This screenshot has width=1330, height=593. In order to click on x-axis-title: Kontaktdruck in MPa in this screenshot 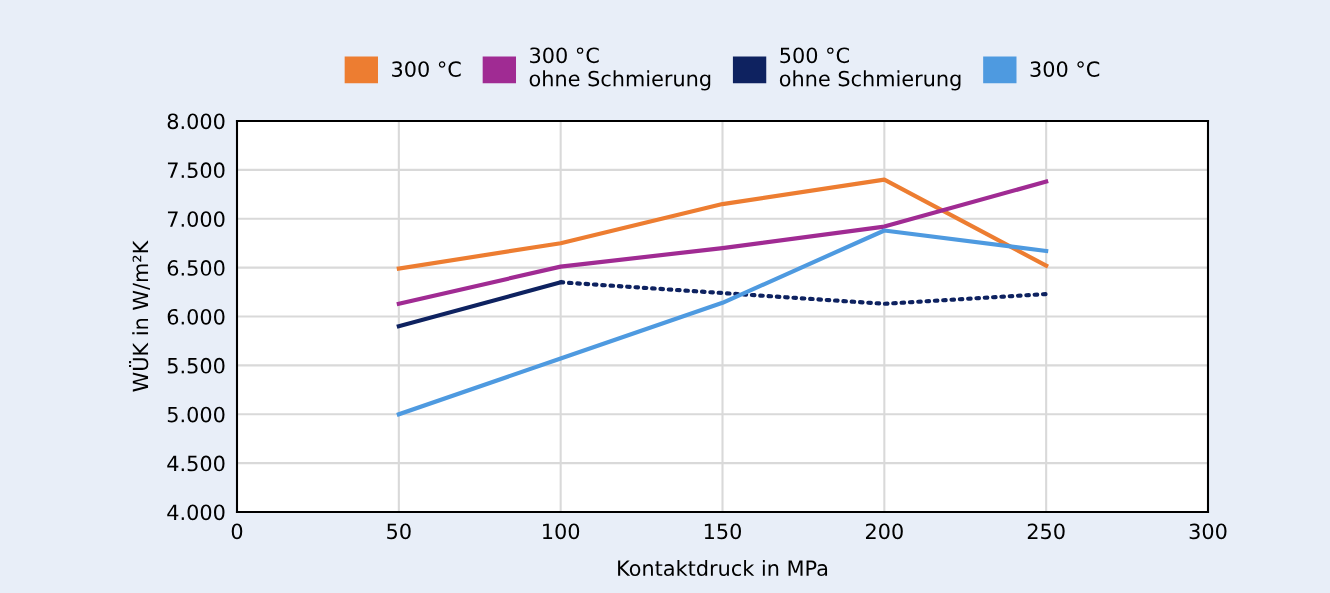, I will do `click(723, 568)`.